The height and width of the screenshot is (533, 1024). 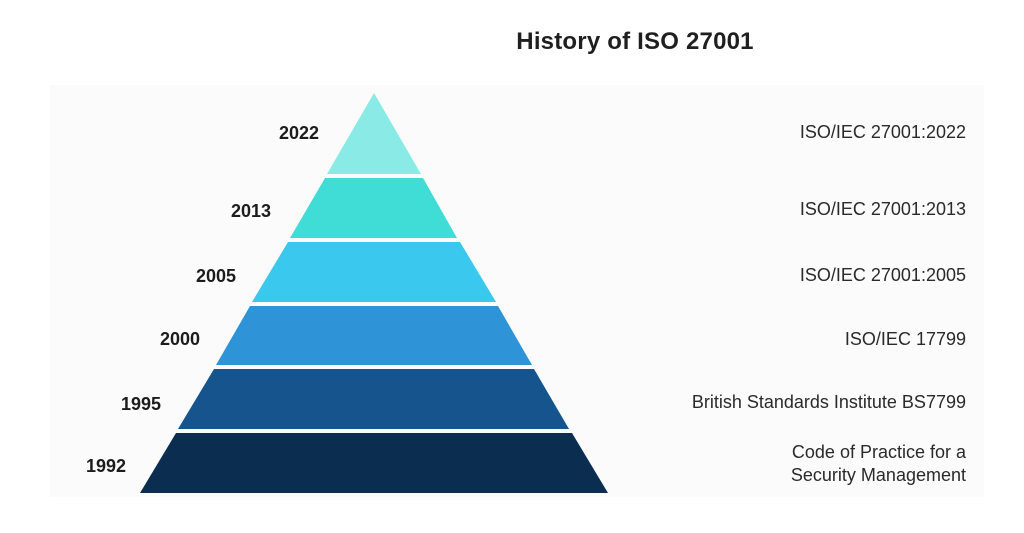 I want to click on description-1995: British Standards Institute BS7799, so click(x=828, y=402).